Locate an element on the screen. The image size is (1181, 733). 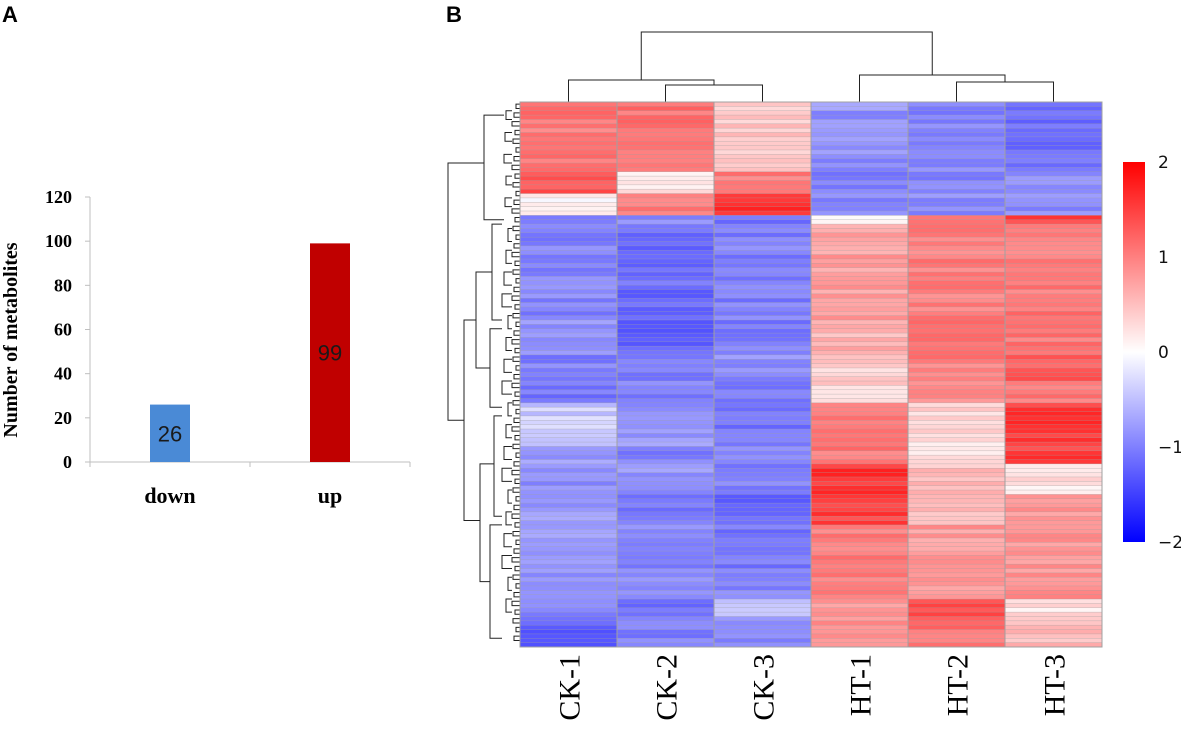
colorbar-ticks: 2 1 0 −1 −2 is located at coordinates (1169, 353).